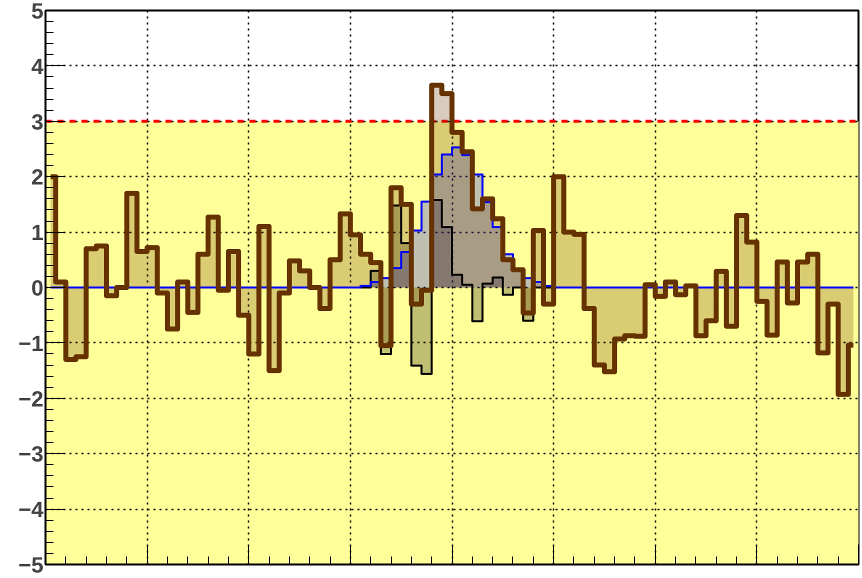 The height and width of the screenshot is (578, 862). Describe the element at coordinates (31, 343) in the screenshot. I see `y-tick-label: −1` at that location.